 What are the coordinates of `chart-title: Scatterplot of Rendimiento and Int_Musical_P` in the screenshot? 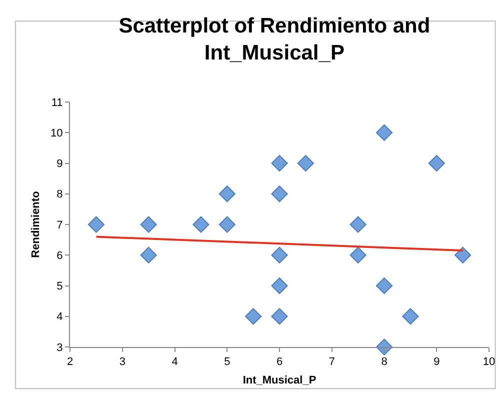 It's located at (274, 39).